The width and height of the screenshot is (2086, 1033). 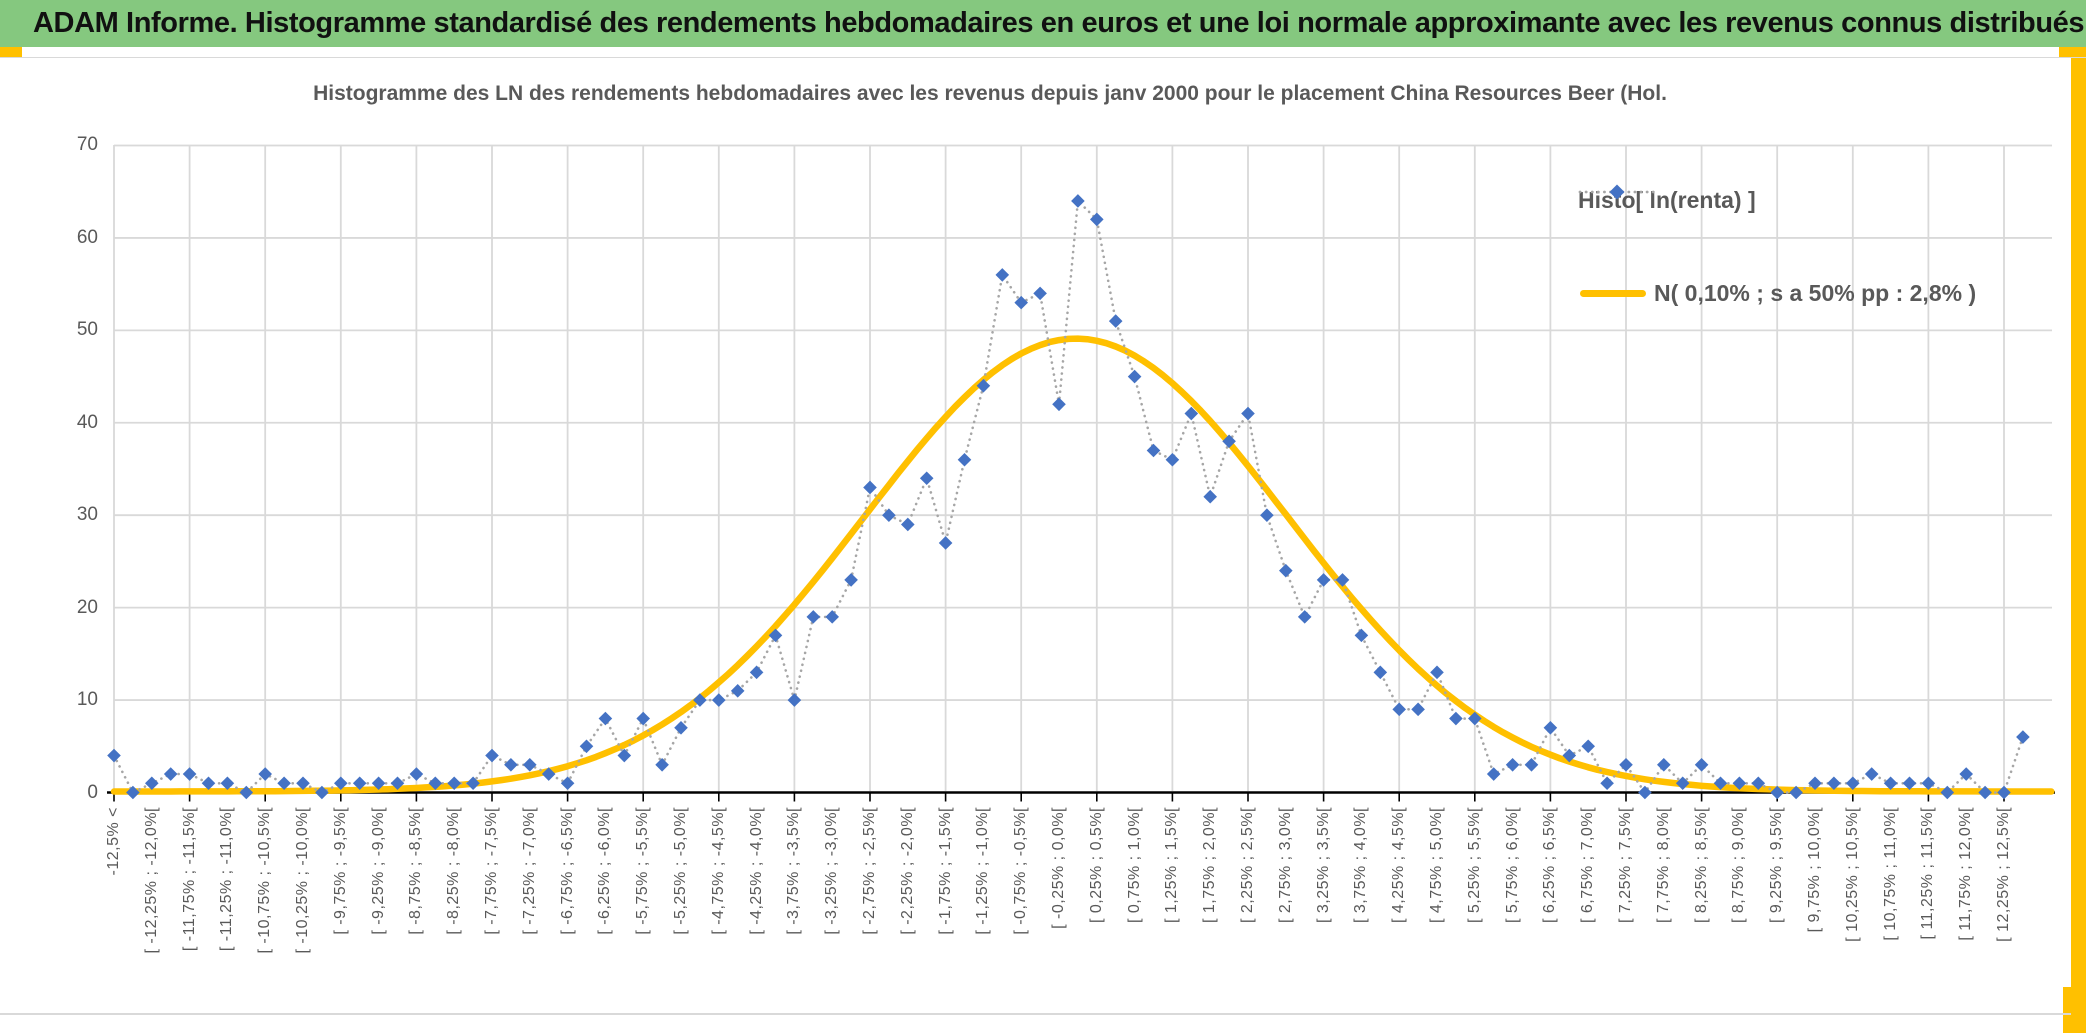 What do you see at coordinates (113, 841) in the screenshot?
I see `x-axis-label: -12,5% <` at bounding box center [113, 841].